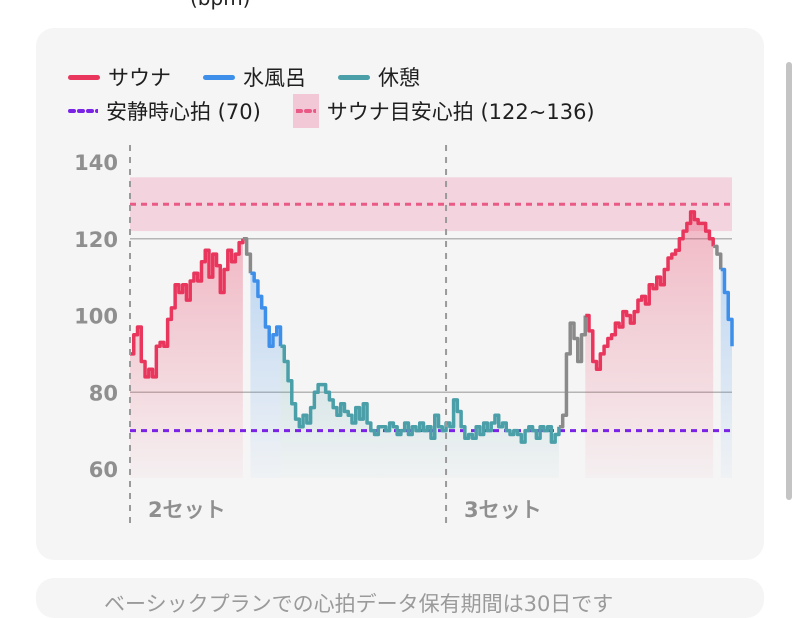  I want to click on legend-cold-label: 水風呂, so click(274, 78).